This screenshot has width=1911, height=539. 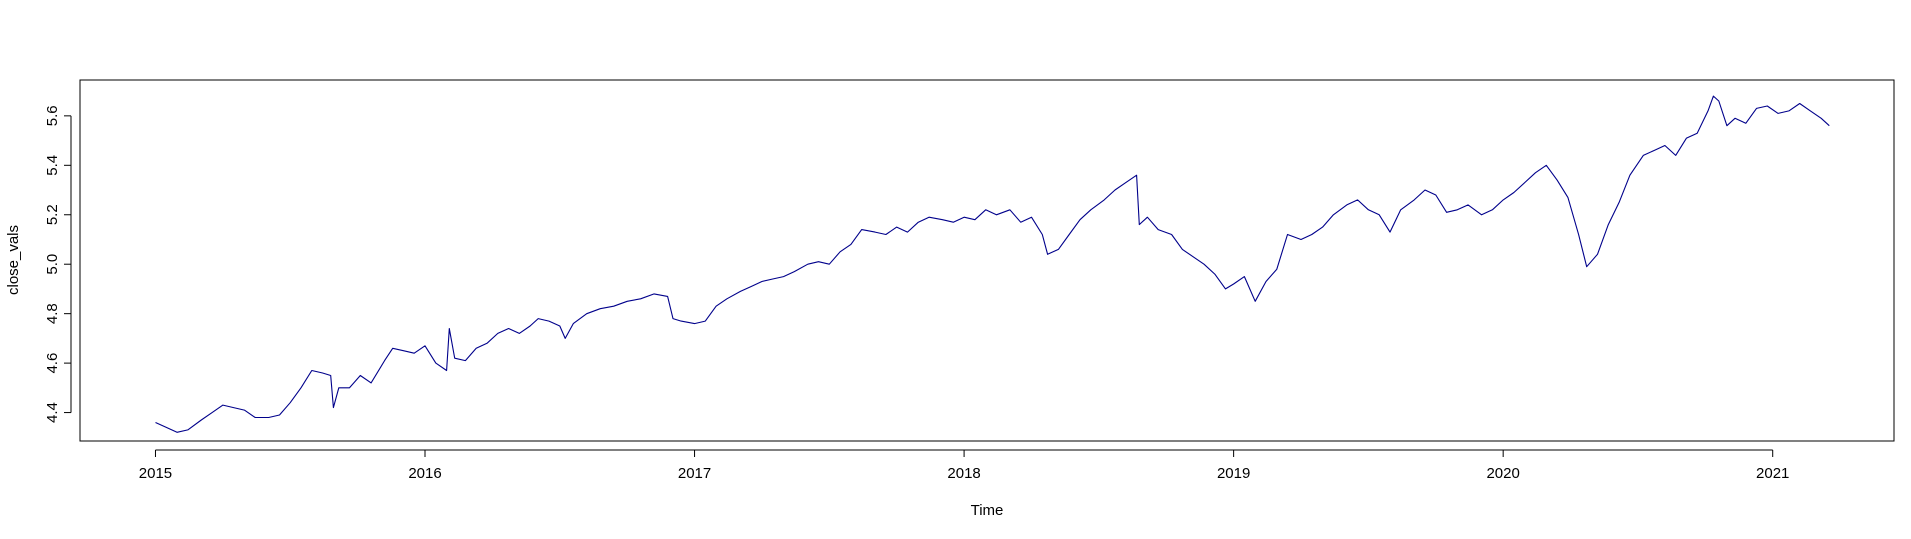 I want to click on y-tick-label: 5.2, so click(x=52, y=214).